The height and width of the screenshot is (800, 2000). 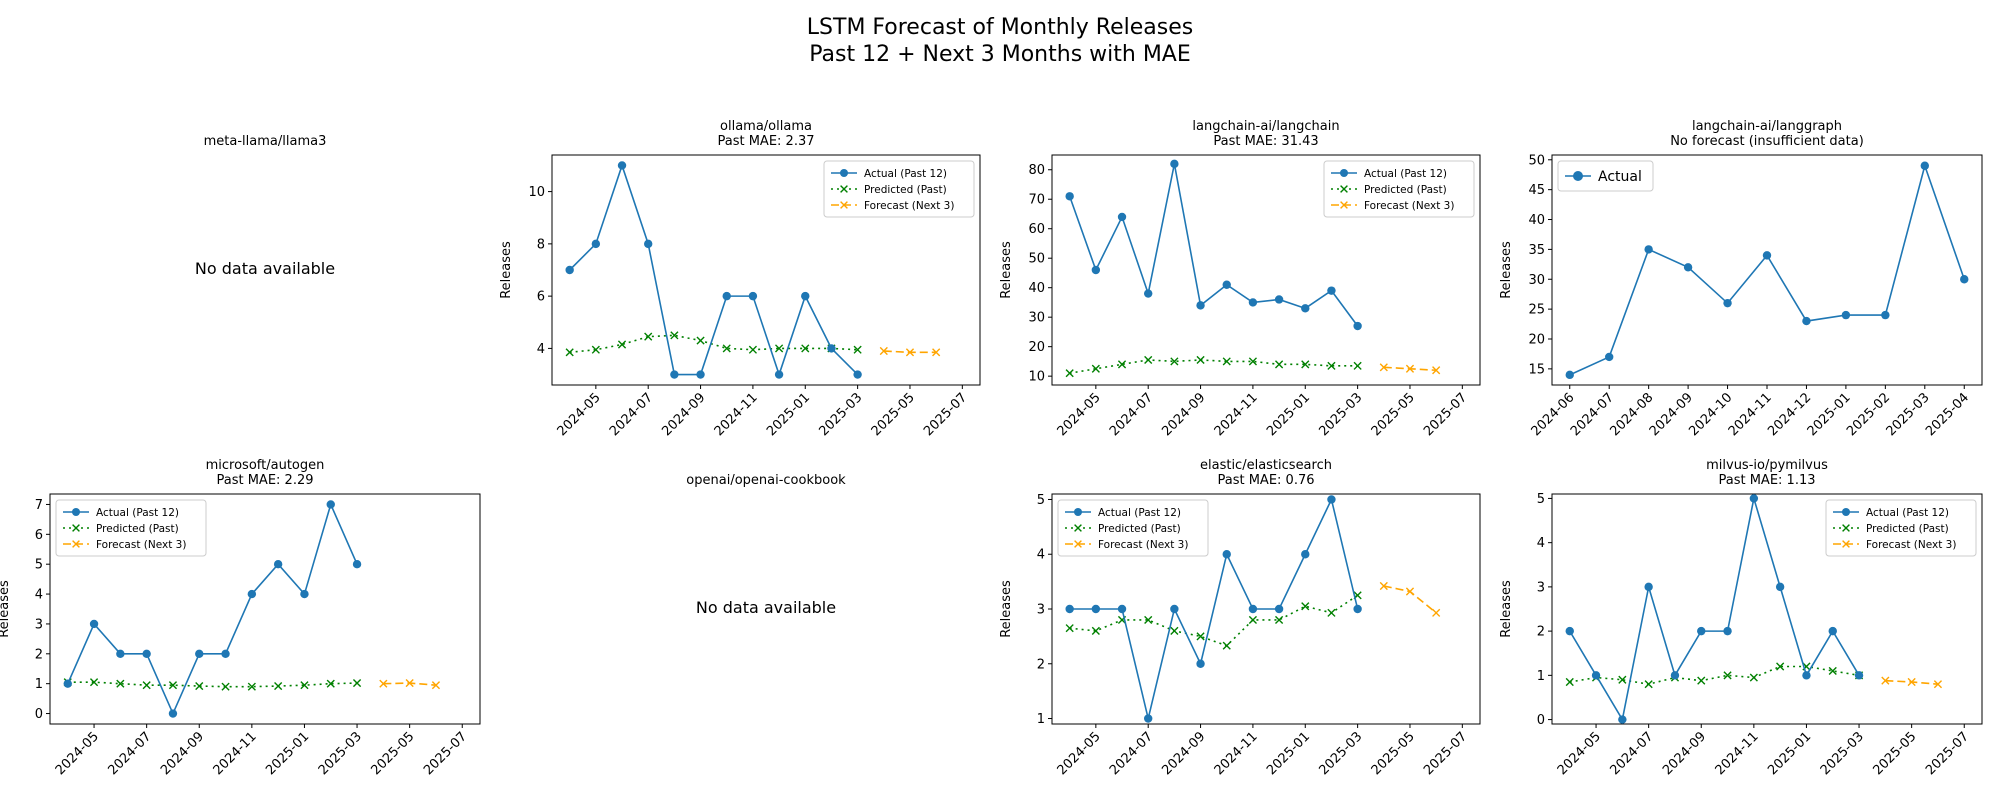 What do you see at coordinates (1767, 126) in the screenshot?
I see `subplot-title: langchain-ai/langgraph` at bounding box center [1767, 126].